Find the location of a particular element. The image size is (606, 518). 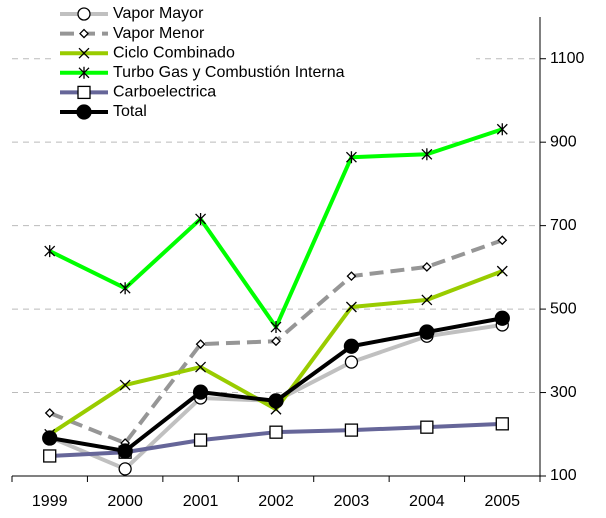

x-tick-label: 2002 is located at coordinates (276, 501).